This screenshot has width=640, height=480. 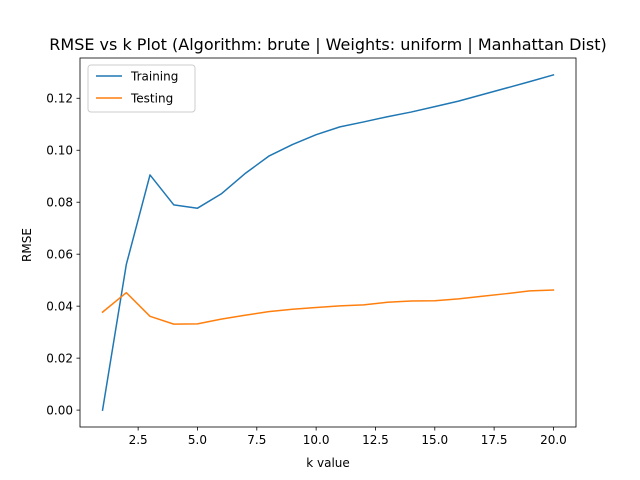 I want to click on y-axis-label: RMSE, so click(x=27, y=245).